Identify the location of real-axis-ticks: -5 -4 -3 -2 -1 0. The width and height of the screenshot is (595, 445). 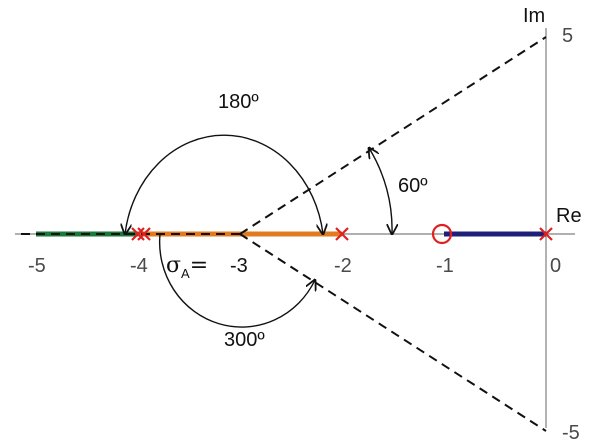
(294, 266).